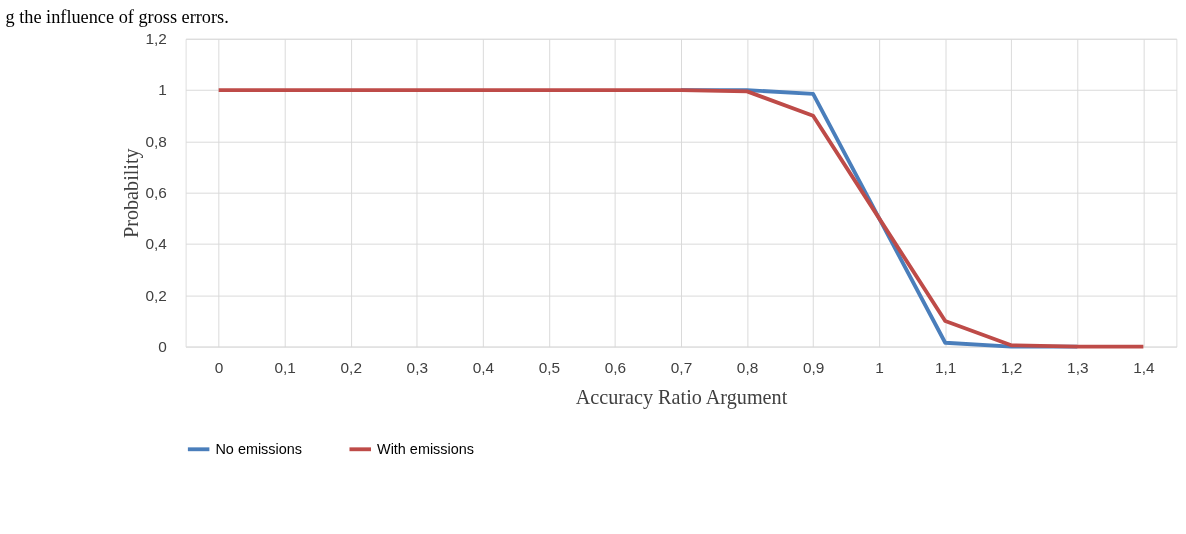 The image size is (1186, 534). I want to click on legend-label: With emissions, so click(425, 449).